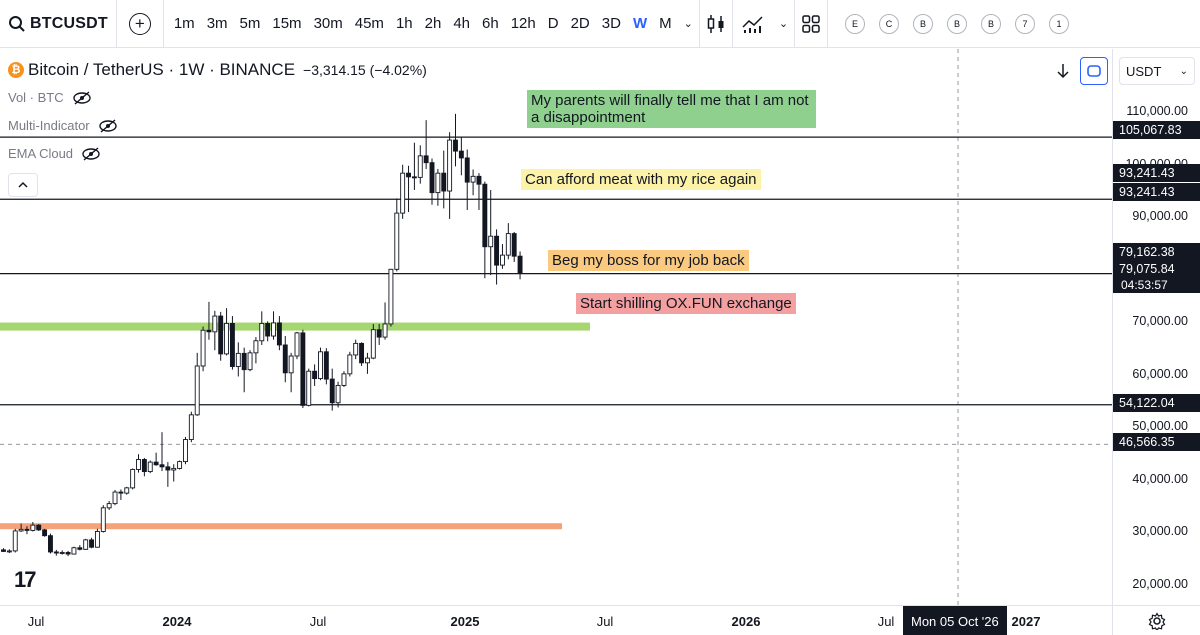 This screenshot has width=1200, height=635. What do you see at coordinates (63, 125) in the screenshot?
I see `indicator-multi: Multi-Indicator` at bounding box center [63, 125].